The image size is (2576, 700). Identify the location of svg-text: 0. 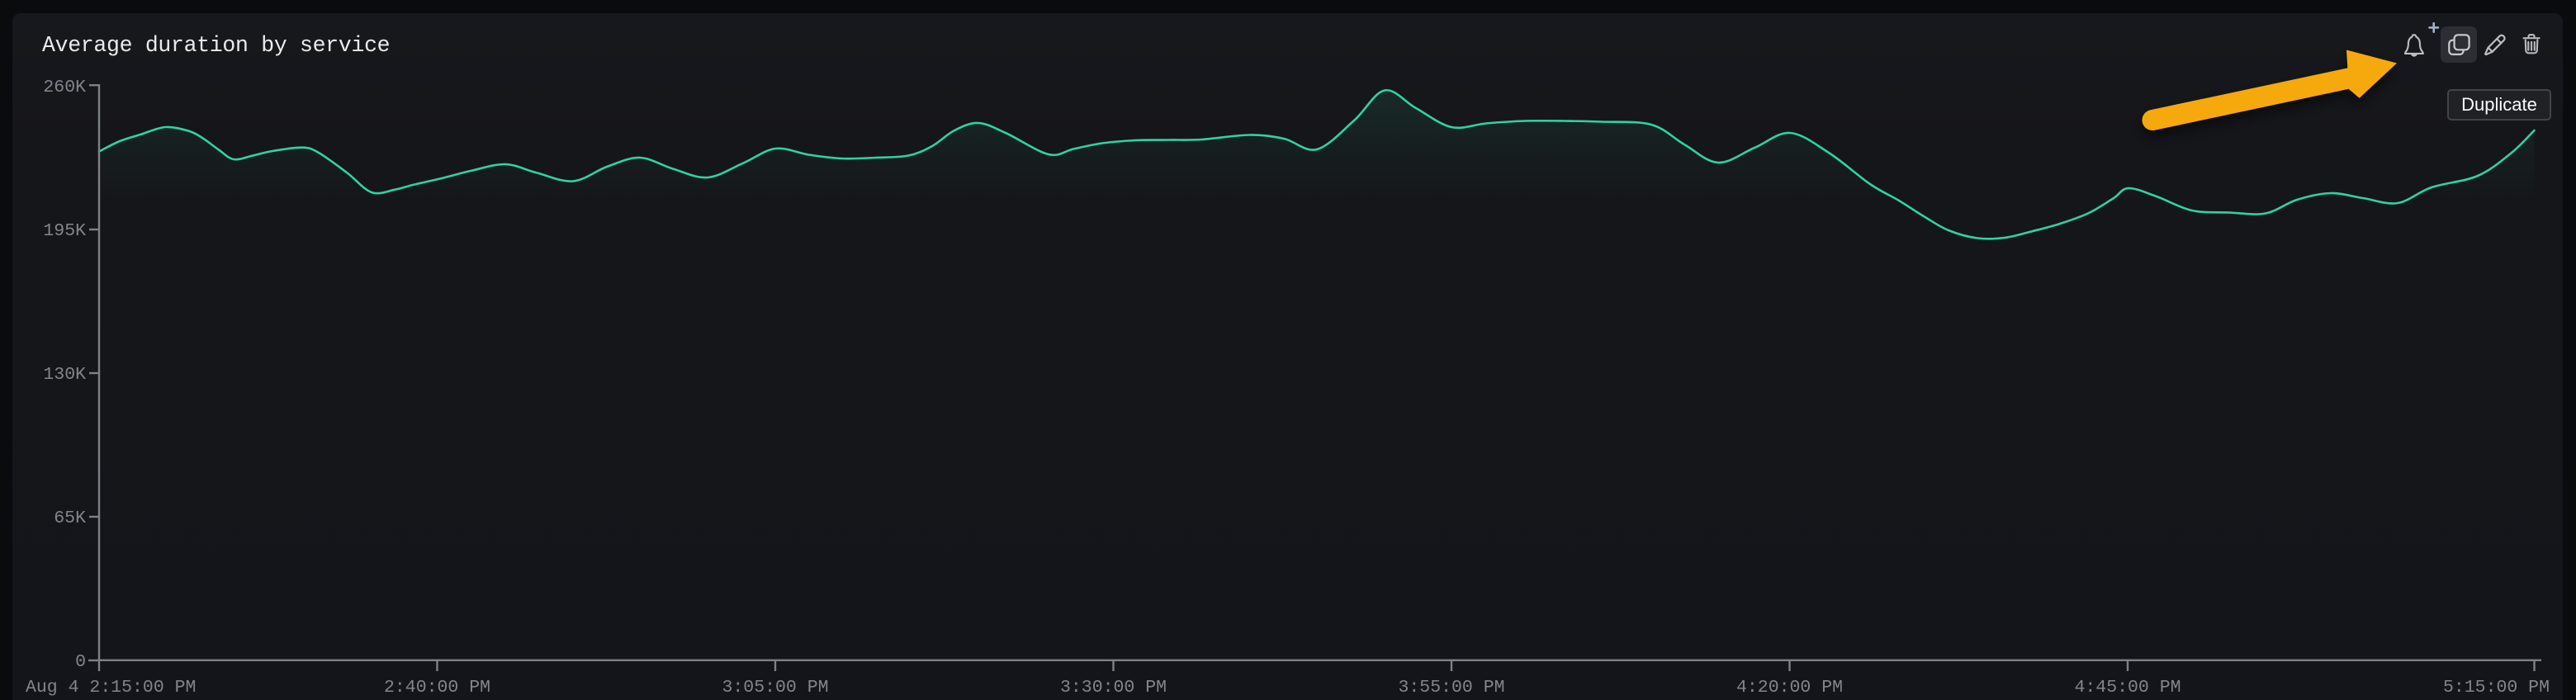
(80, 662).